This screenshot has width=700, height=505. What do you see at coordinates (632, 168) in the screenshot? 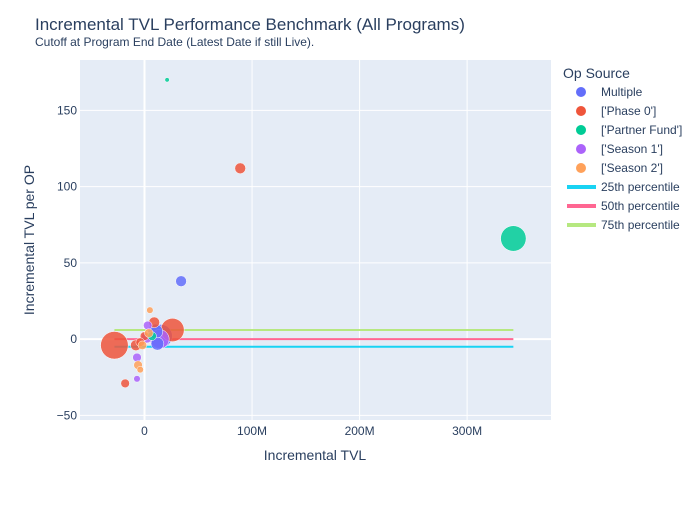
I see `legend-label: ['Season 2']` at bounding box center [632, 168].